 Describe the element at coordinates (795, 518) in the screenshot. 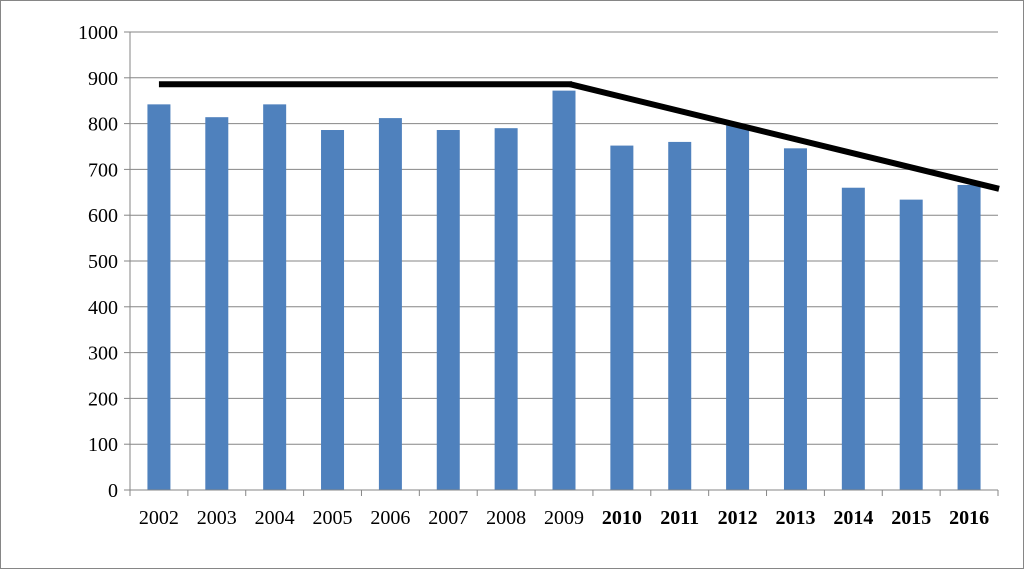

I see `x-tick-label: 2013` at that location.